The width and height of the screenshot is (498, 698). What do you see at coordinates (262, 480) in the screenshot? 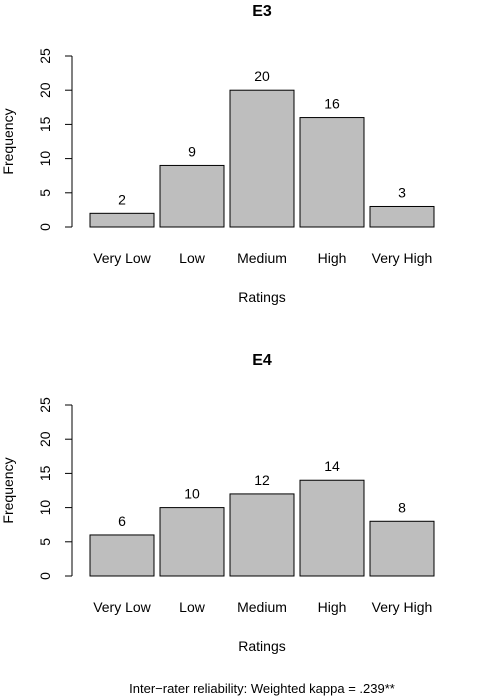
I see `data-label-e4-2: 12` at bounding box center [262, 480].